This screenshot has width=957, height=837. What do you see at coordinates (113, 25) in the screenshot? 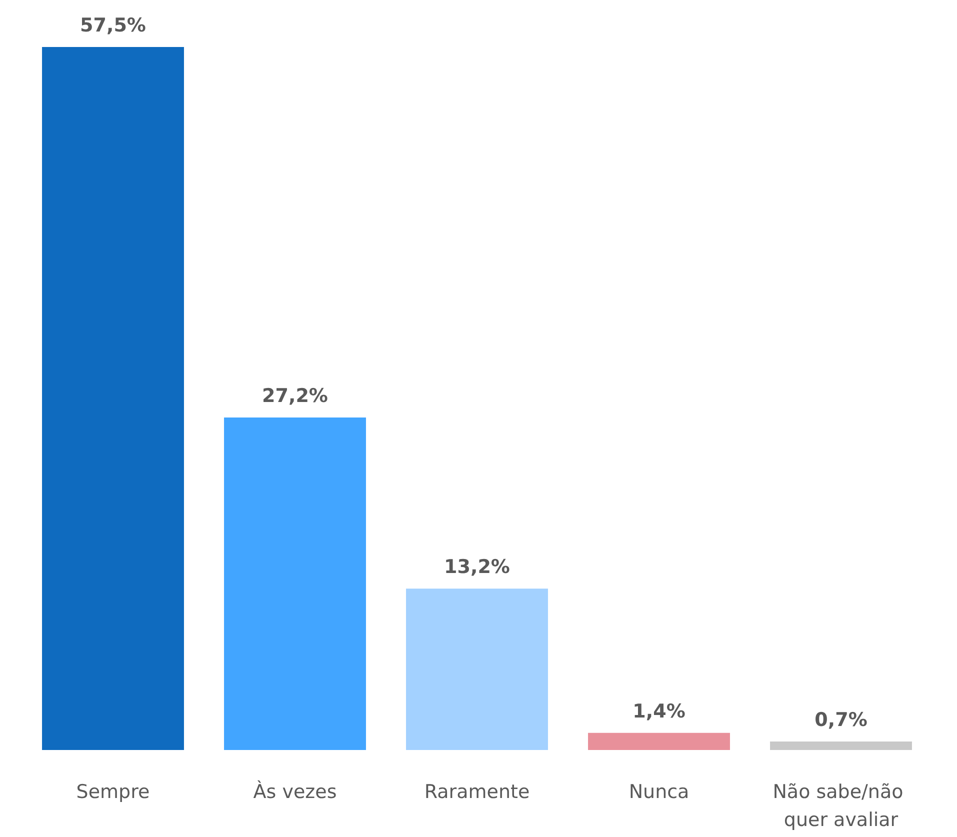
I see `data-label: 57,5%` at bounding box center [113, 25].